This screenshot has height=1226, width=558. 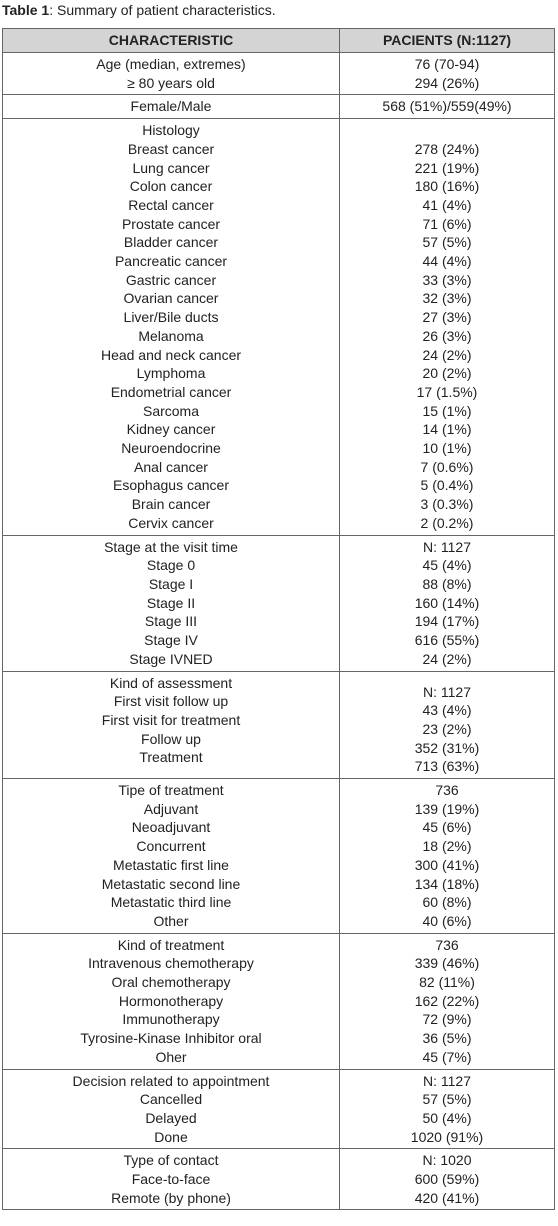 I want to click on patients-line: 713 (63%), so click(x=447, y=766).